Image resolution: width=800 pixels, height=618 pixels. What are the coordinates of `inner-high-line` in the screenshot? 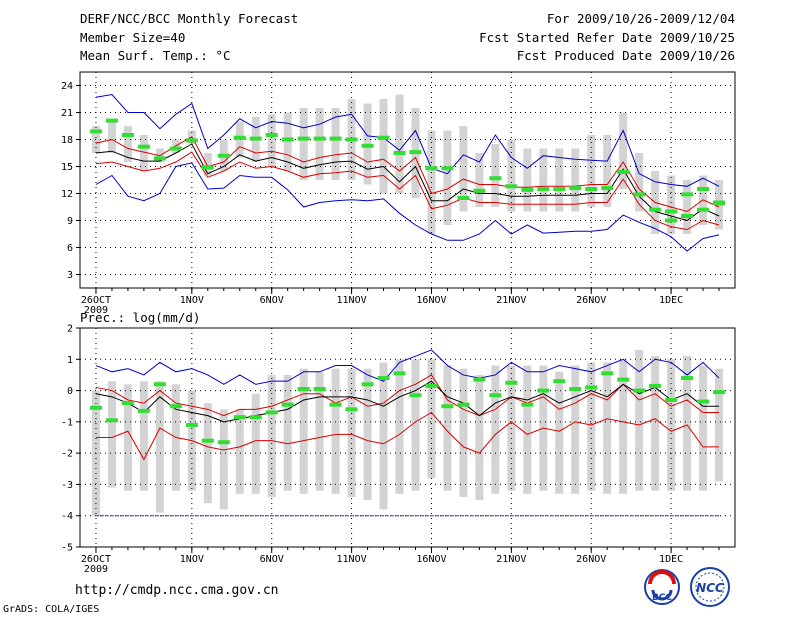 It's located at (407, 174).